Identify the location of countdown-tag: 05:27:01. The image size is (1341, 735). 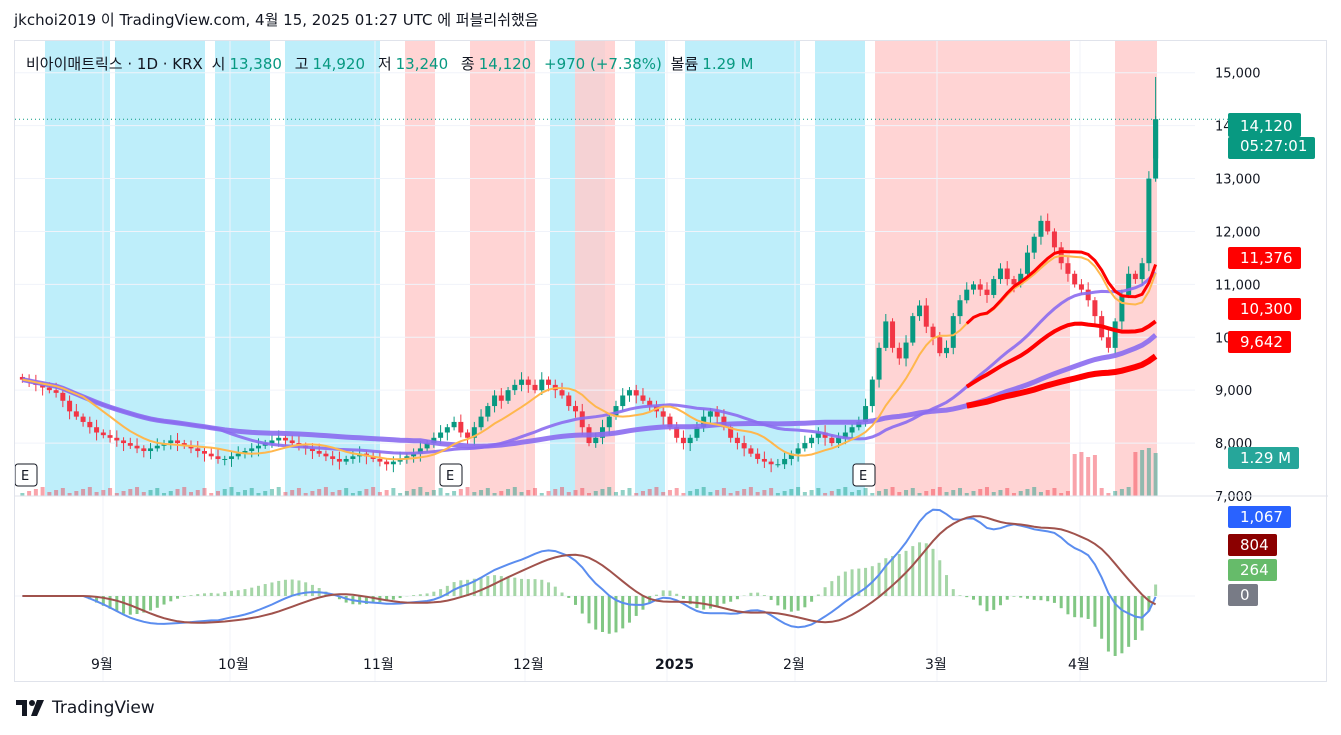
(1272, 148).